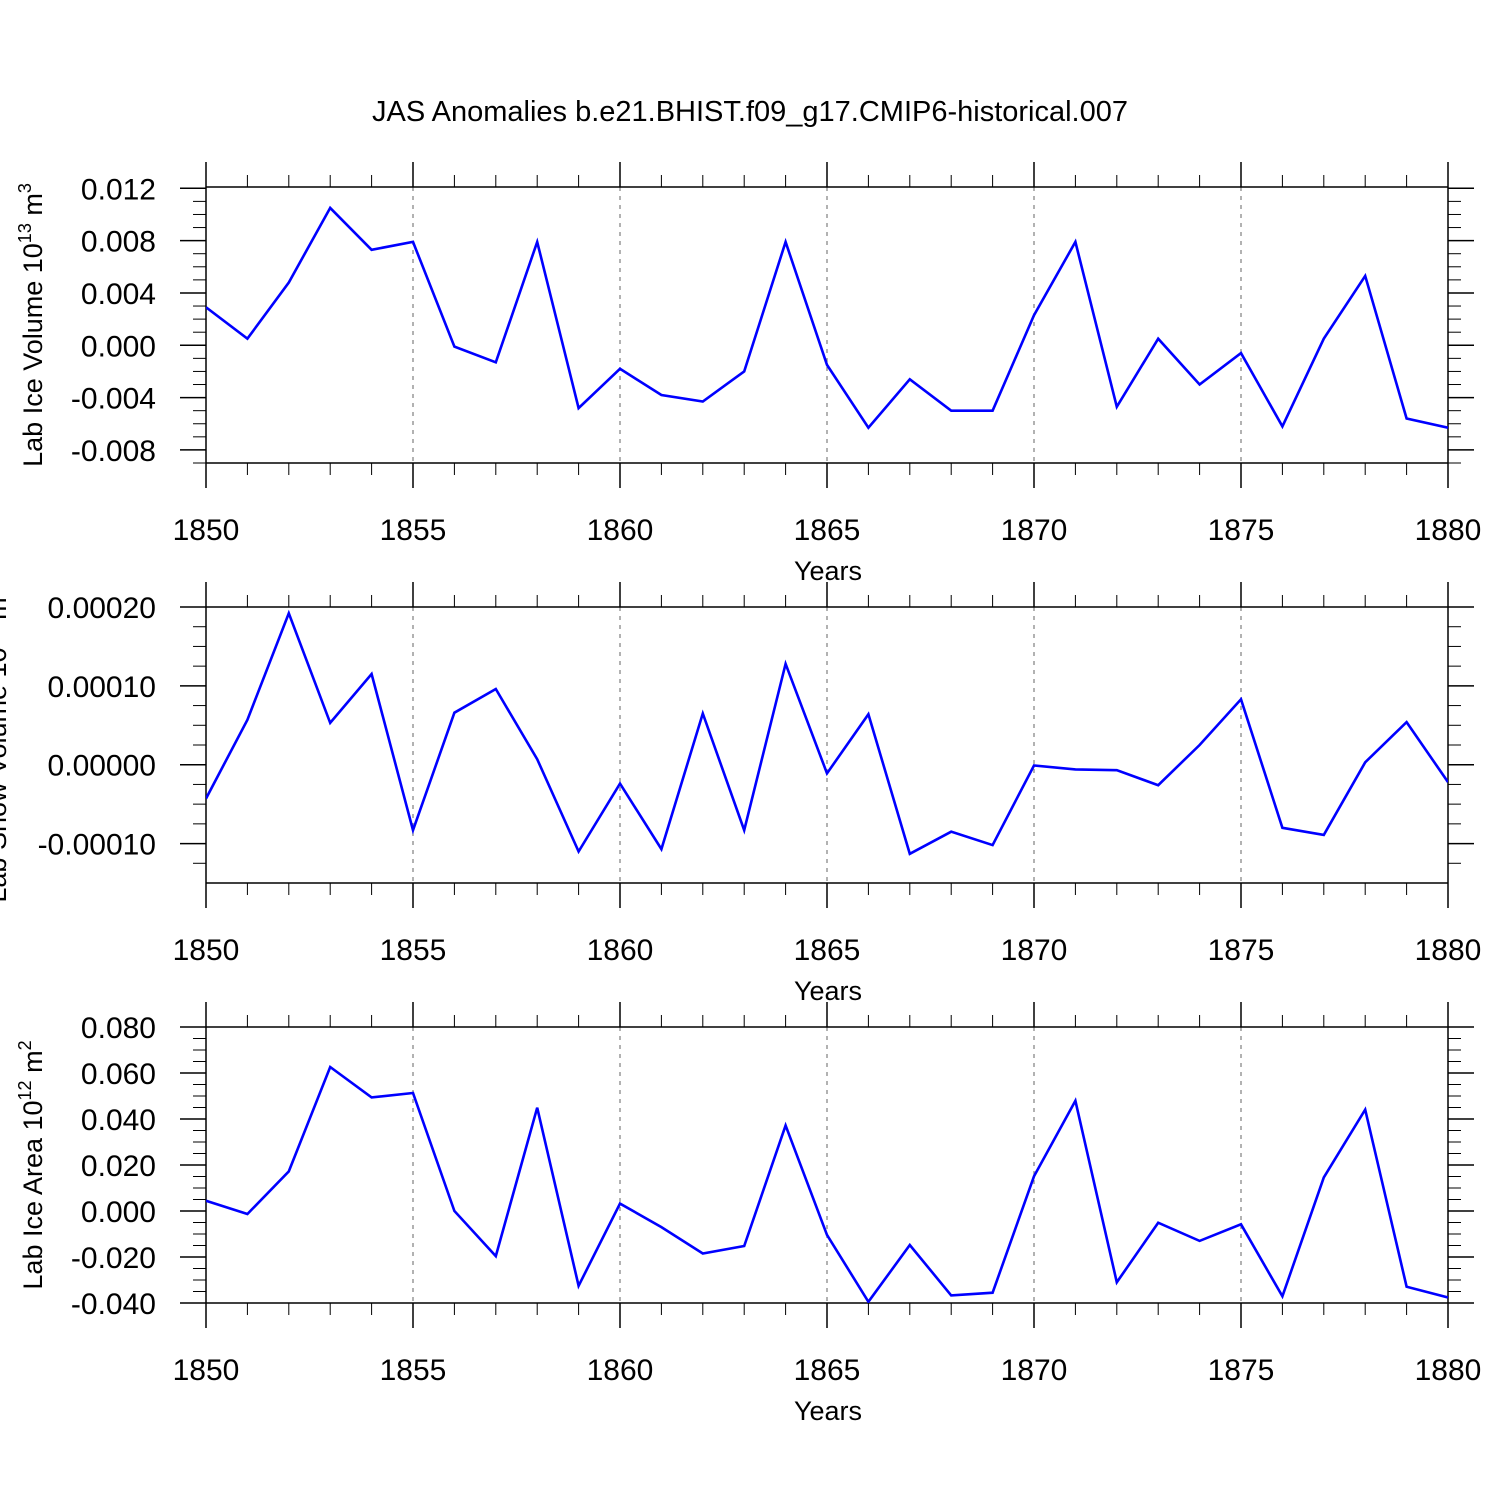  I want to click on y-axis-label-part: Lab Snow Volume 10, so click(6, 774).